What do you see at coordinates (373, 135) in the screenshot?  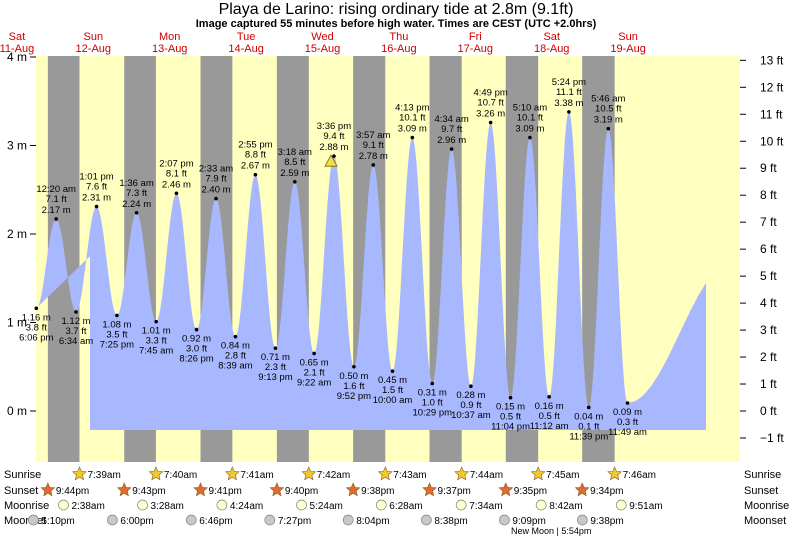 I see `tide-time: 3:57 am` at bounding box center [373, 135].